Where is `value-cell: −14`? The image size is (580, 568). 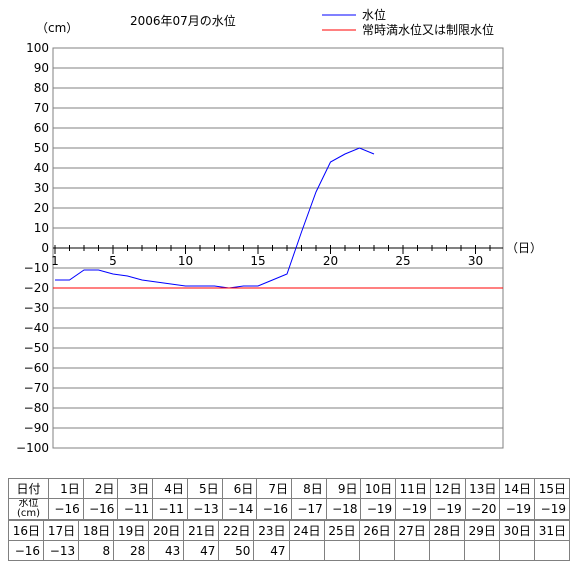
value-cell: −14 is located at coordinates (239, 509).